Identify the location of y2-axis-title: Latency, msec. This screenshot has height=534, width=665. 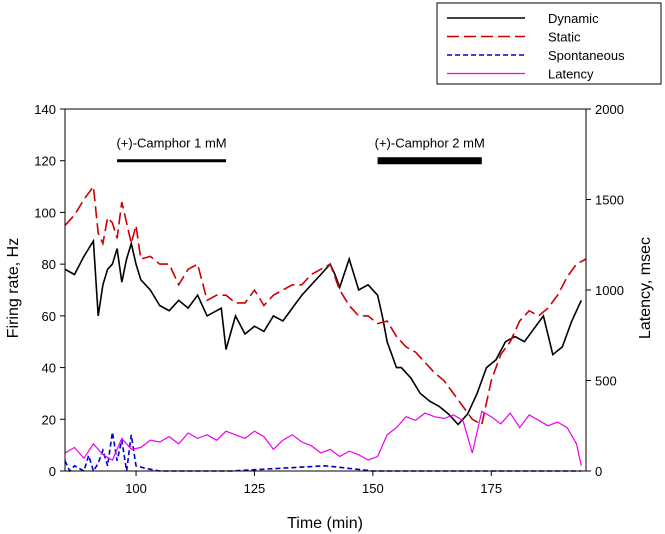
(645, 288).